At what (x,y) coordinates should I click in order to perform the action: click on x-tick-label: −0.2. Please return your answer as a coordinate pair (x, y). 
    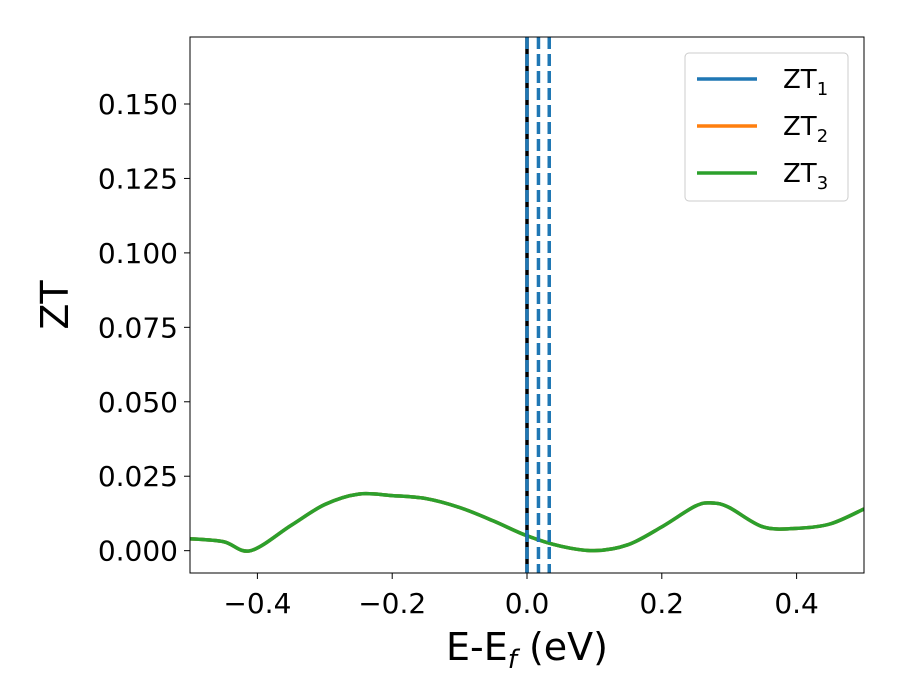
    Looking at the image, I should click on (392, 603).